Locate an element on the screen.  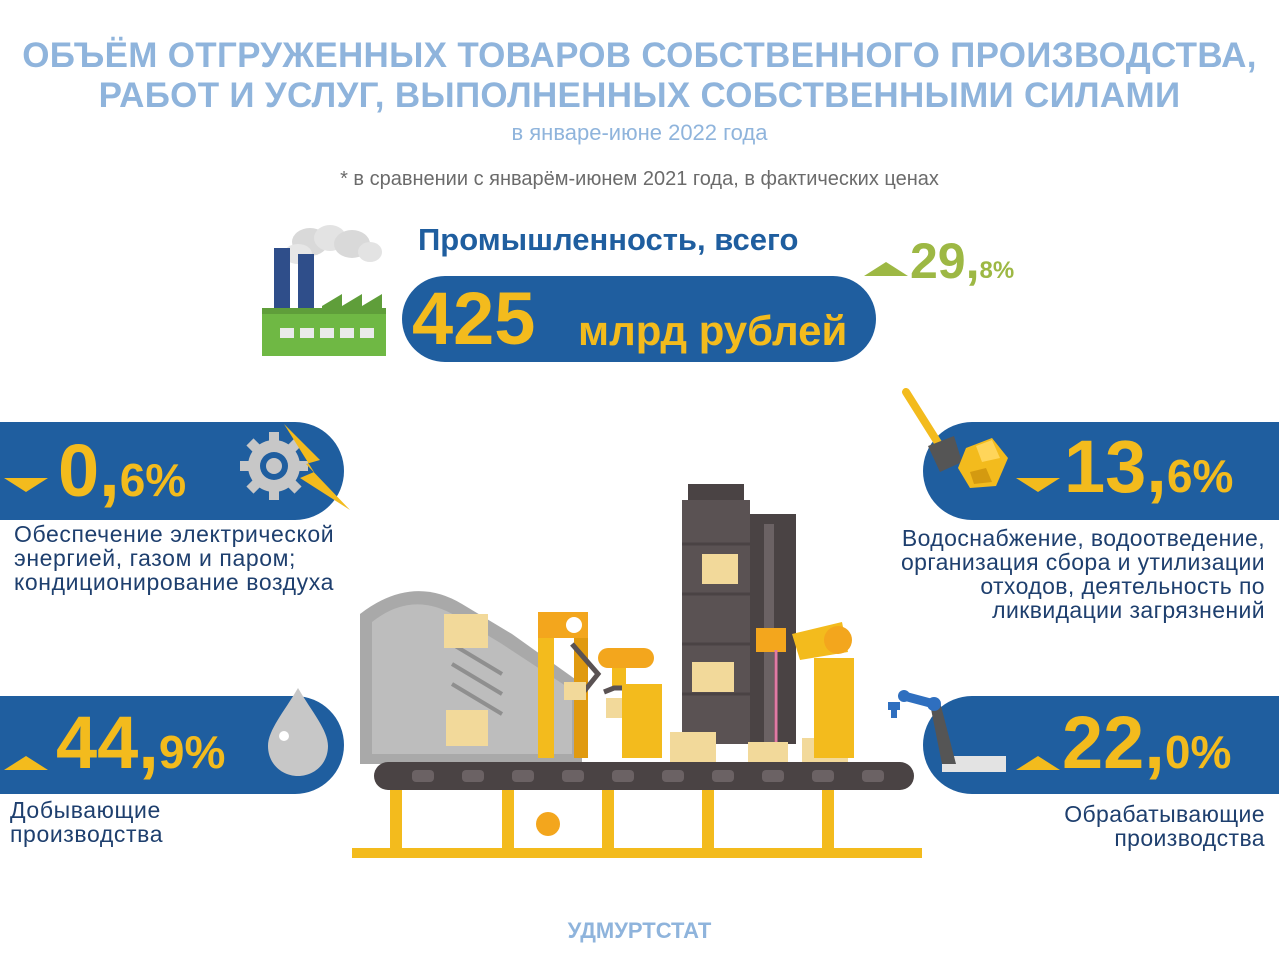
sector-pct-dec: 9% is located at coordinates (192, 752).